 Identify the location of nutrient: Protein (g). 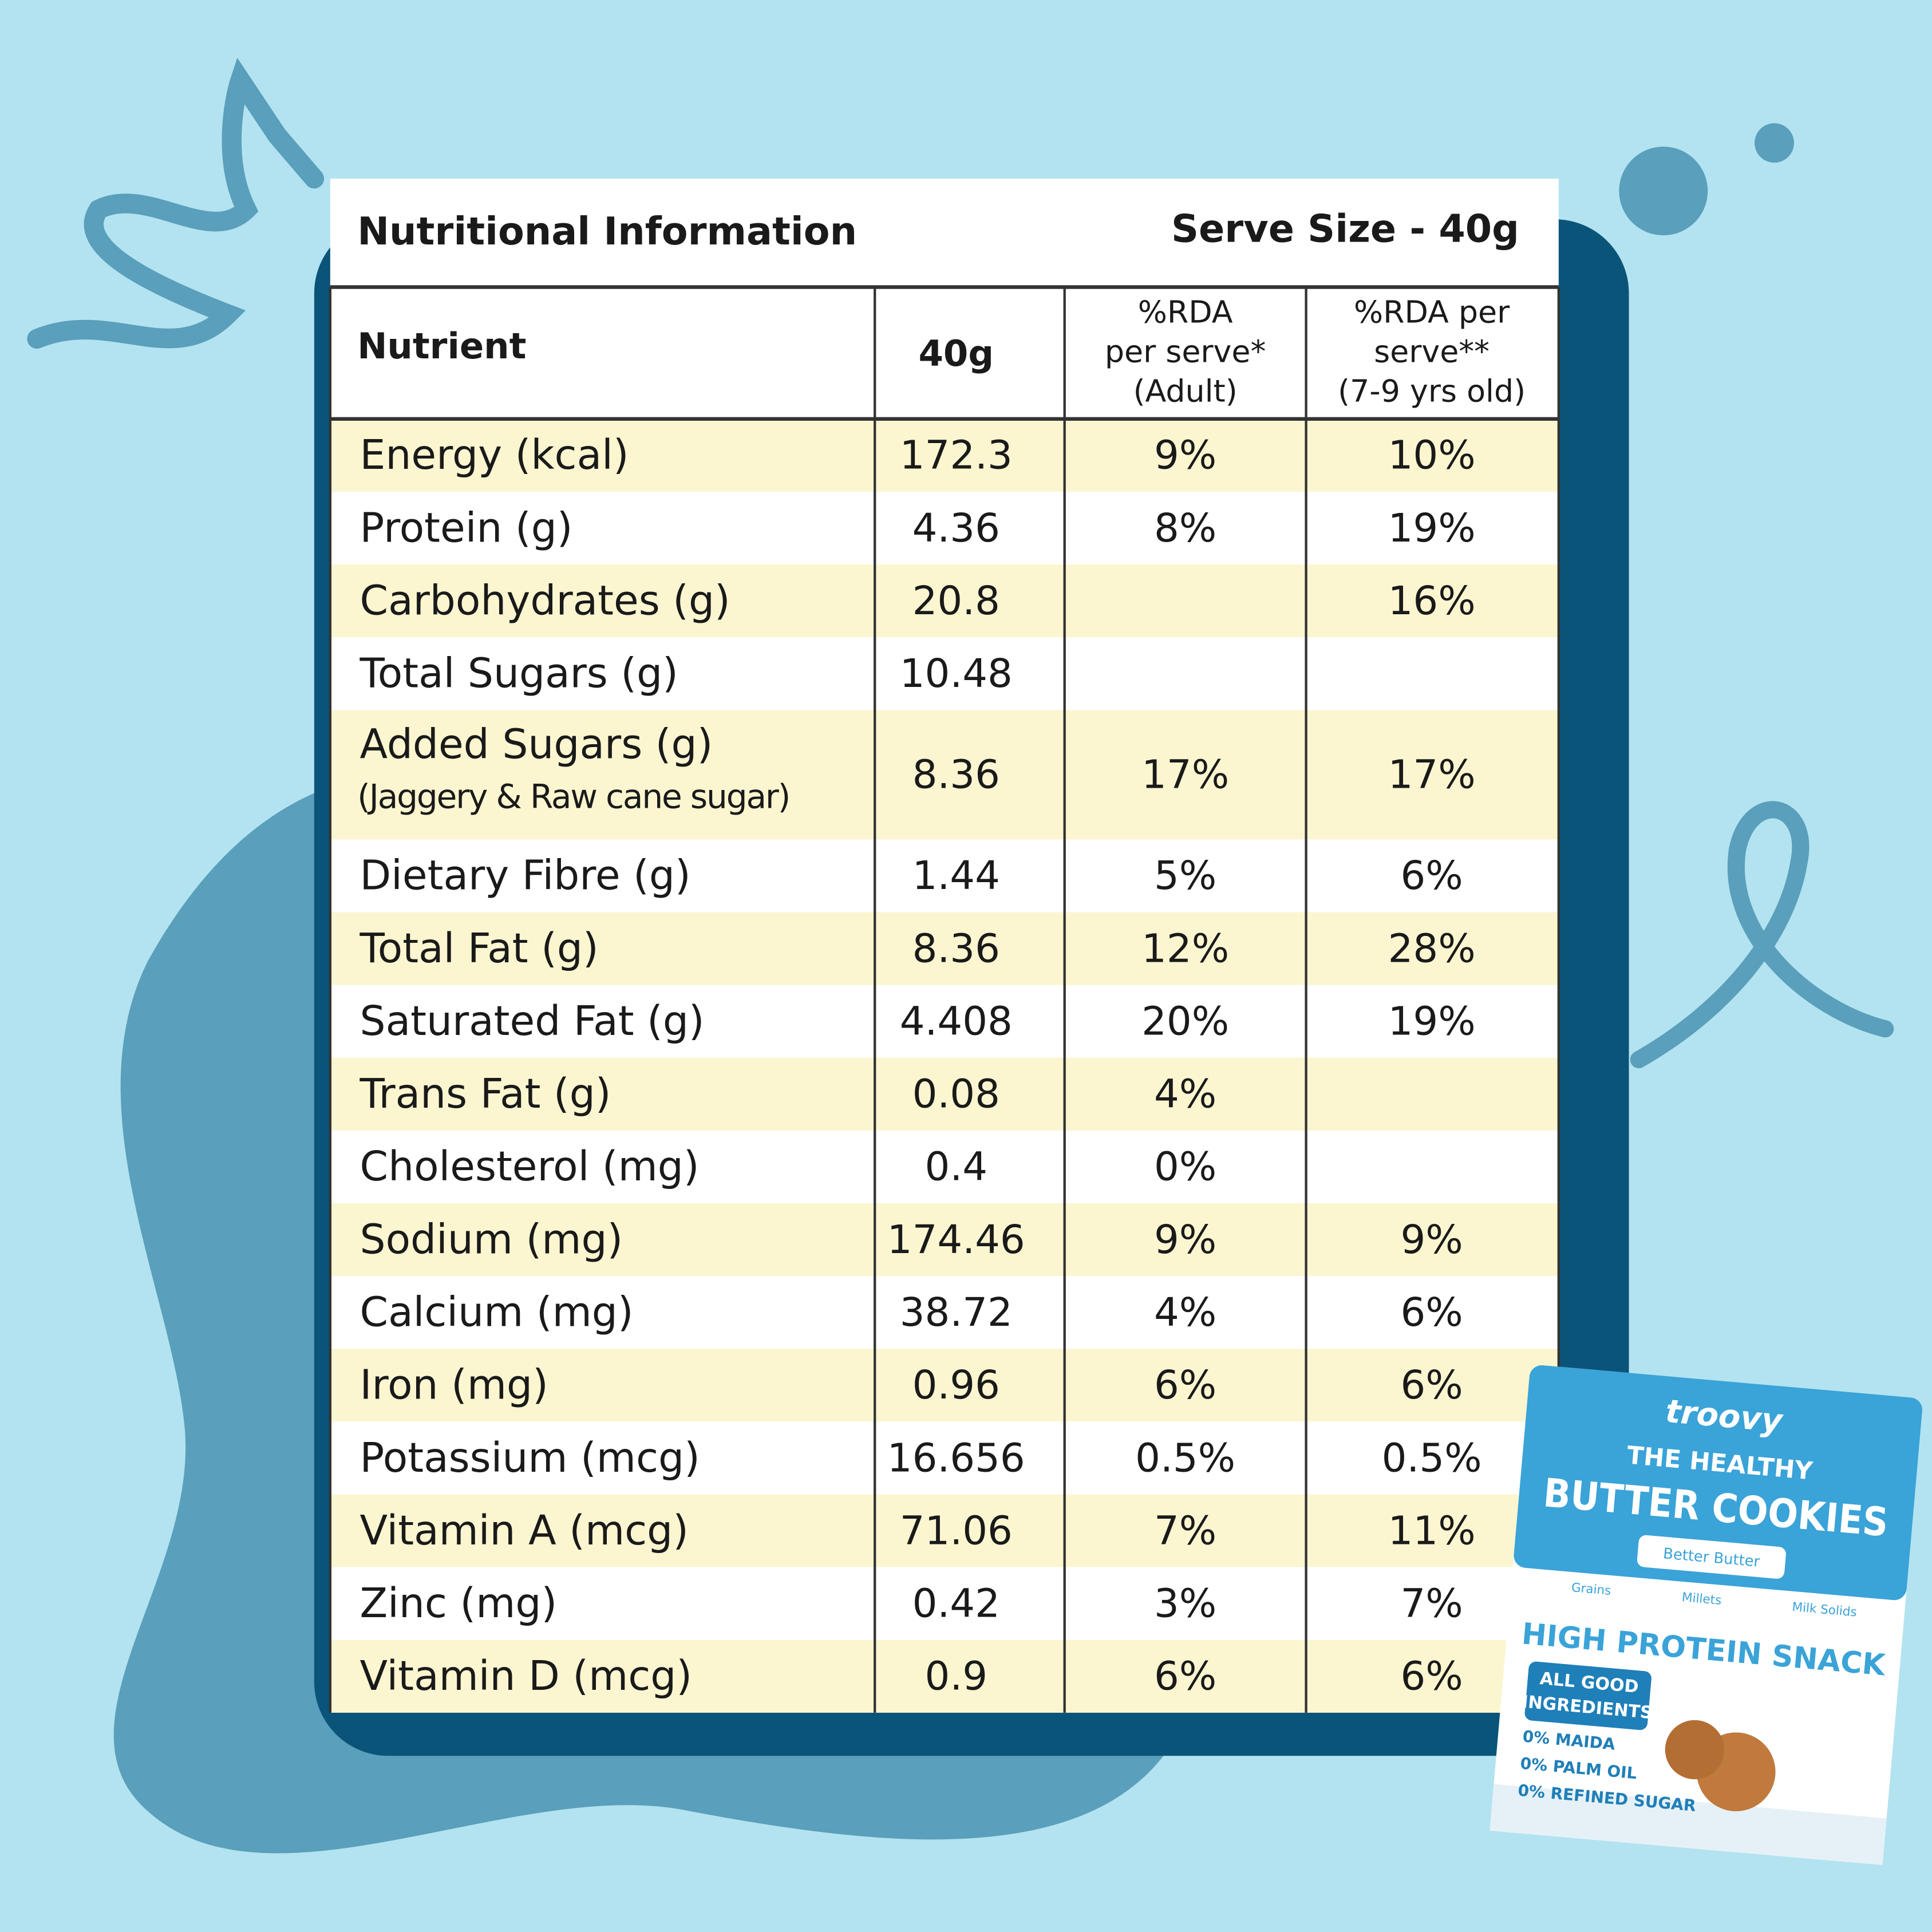
(466, 527).